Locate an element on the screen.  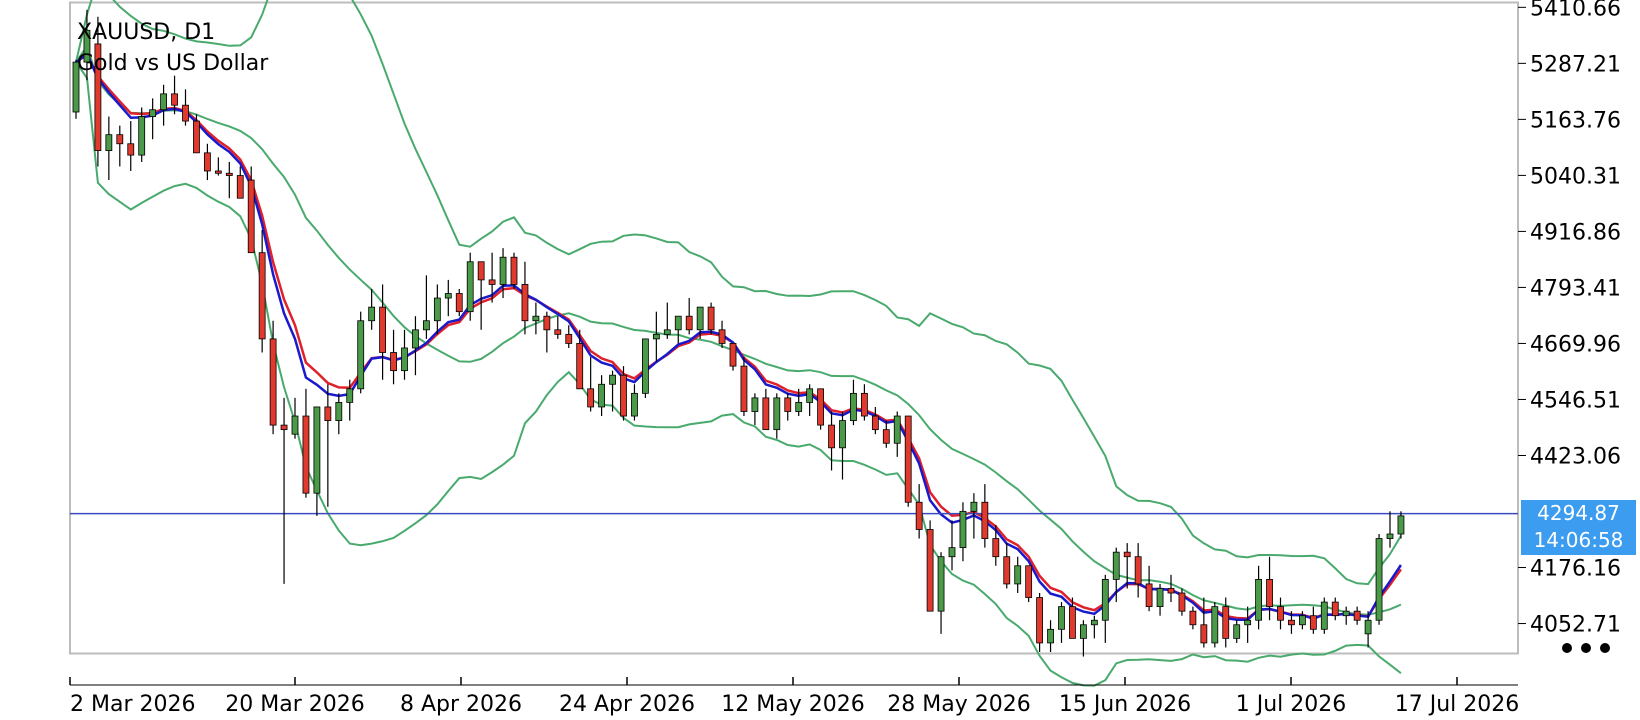
x-tick-label: 20 Mar 2026 is located at coordinates (294, 704).